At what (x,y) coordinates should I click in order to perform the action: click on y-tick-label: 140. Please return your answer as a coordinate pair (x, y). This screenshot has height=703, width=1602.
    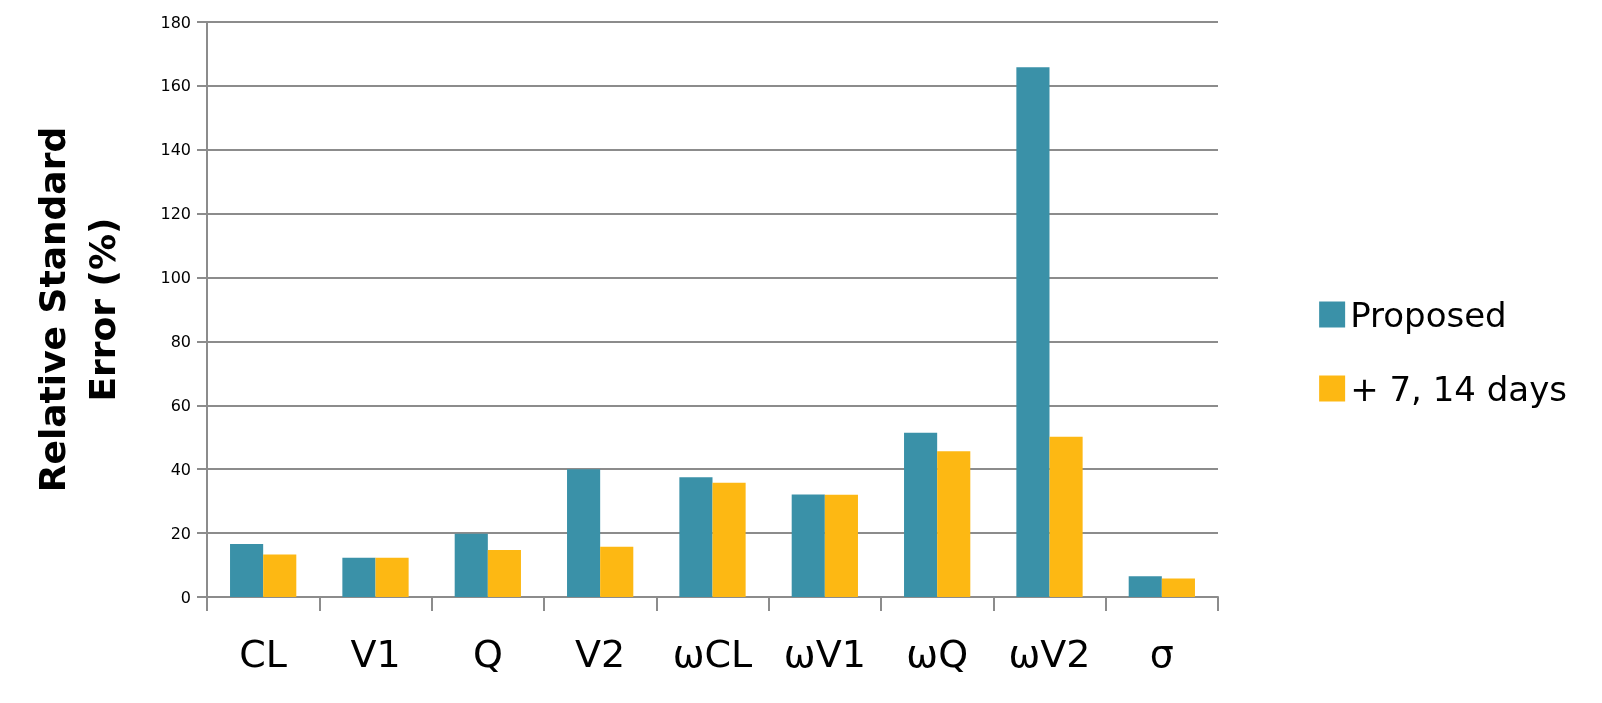
    Looking at the image, I should click on (175, 150).